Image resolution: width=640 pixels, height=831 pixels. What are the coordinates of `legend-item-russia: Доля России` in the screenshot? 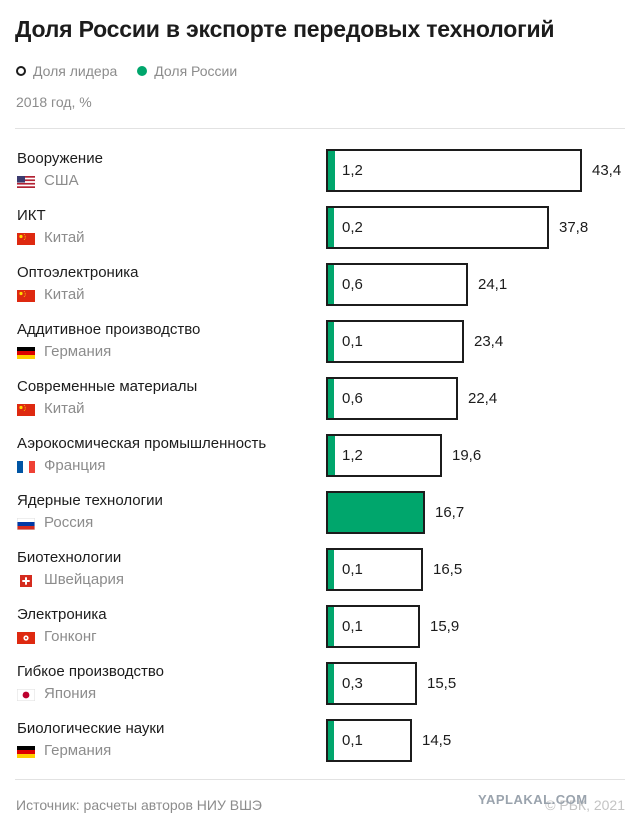 It's located at (187, 71).